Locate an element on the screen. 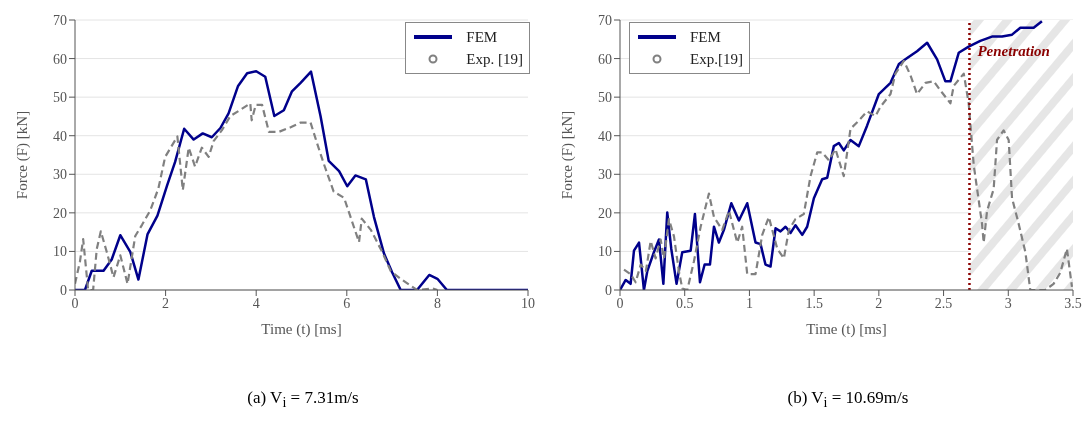 The image size is (1091, 447). x-tick-label: 8 is located at coordinates (437, 303).